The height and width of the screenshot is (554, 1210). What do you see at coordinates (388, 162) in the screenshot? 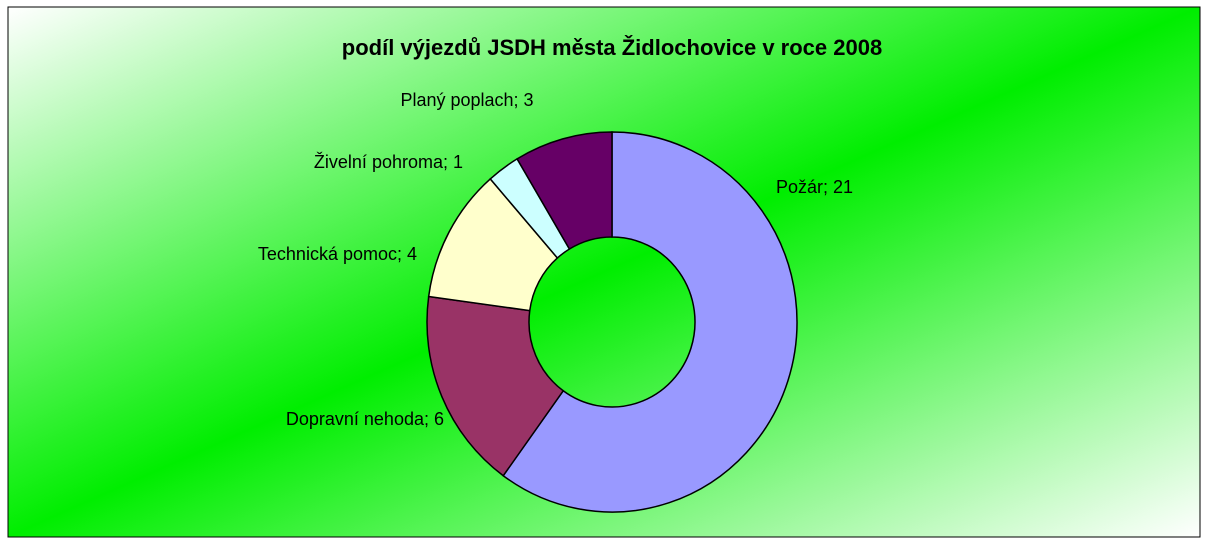
I see `data-label: Živelní pohroma; 1` at bounding box center [388, 162].